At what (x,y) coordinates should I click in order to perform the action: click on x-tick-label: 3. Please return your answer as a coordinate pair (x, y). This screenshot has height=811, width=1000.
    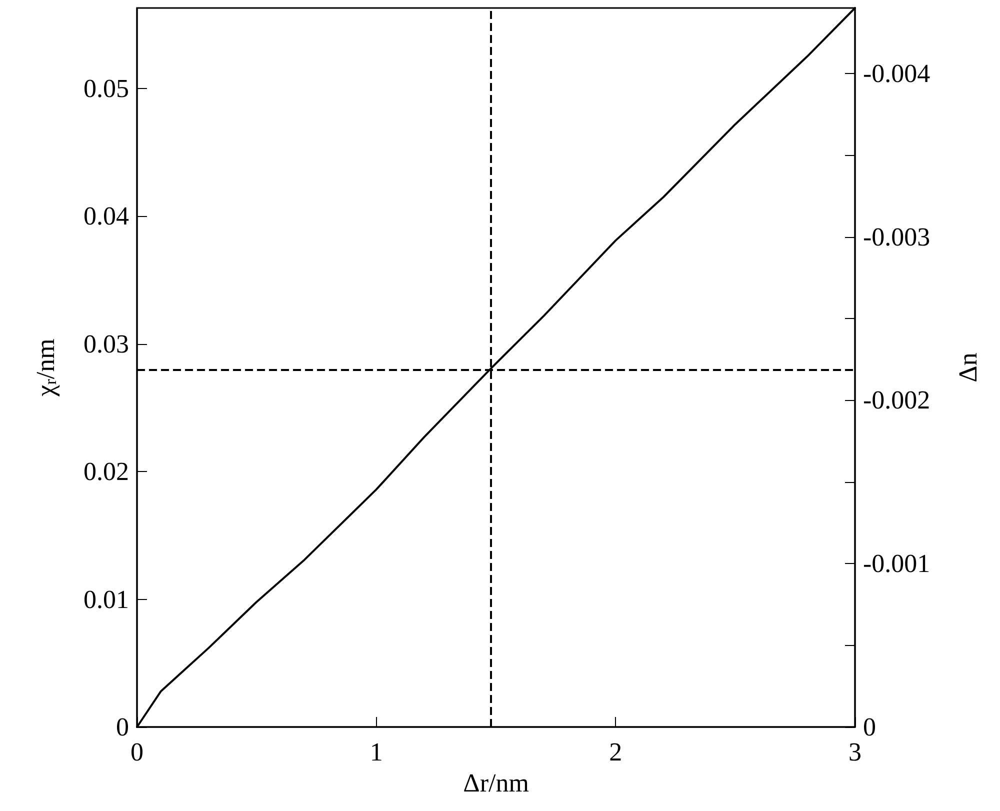
    Looking at the image, I should click on (855, 752).